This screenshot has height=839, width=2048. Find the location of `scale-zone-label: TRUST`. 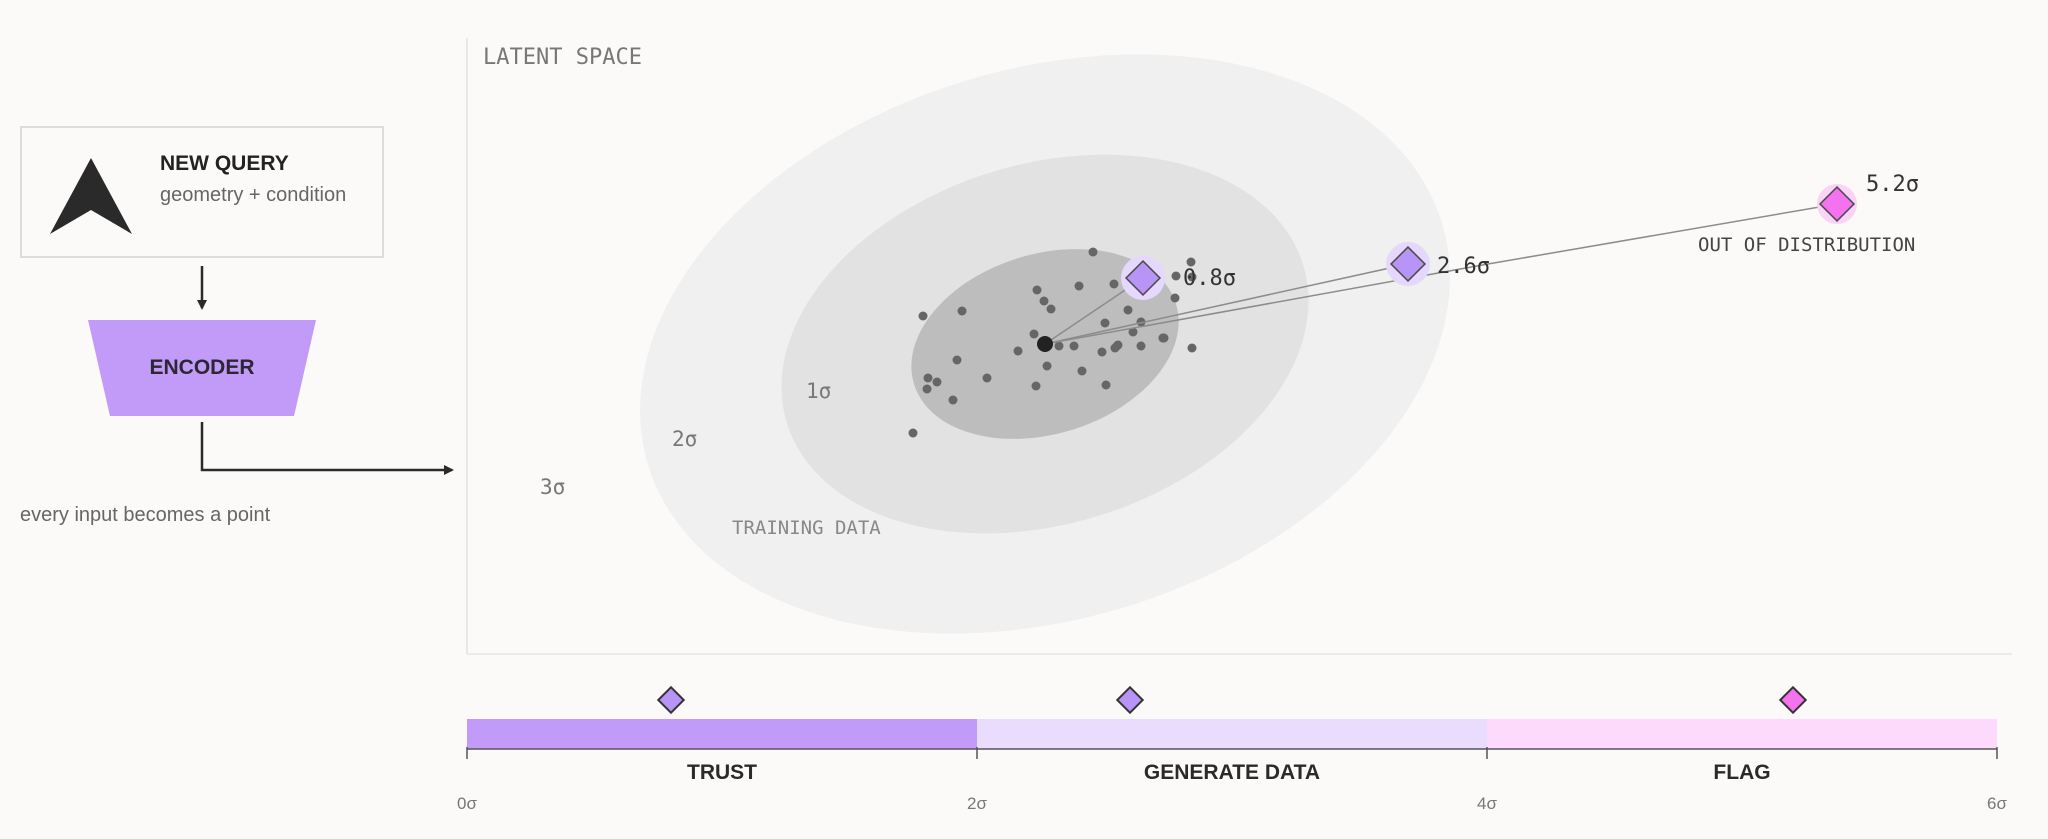

scale-zone-label: TRUST is located at coordinates (722, 772).